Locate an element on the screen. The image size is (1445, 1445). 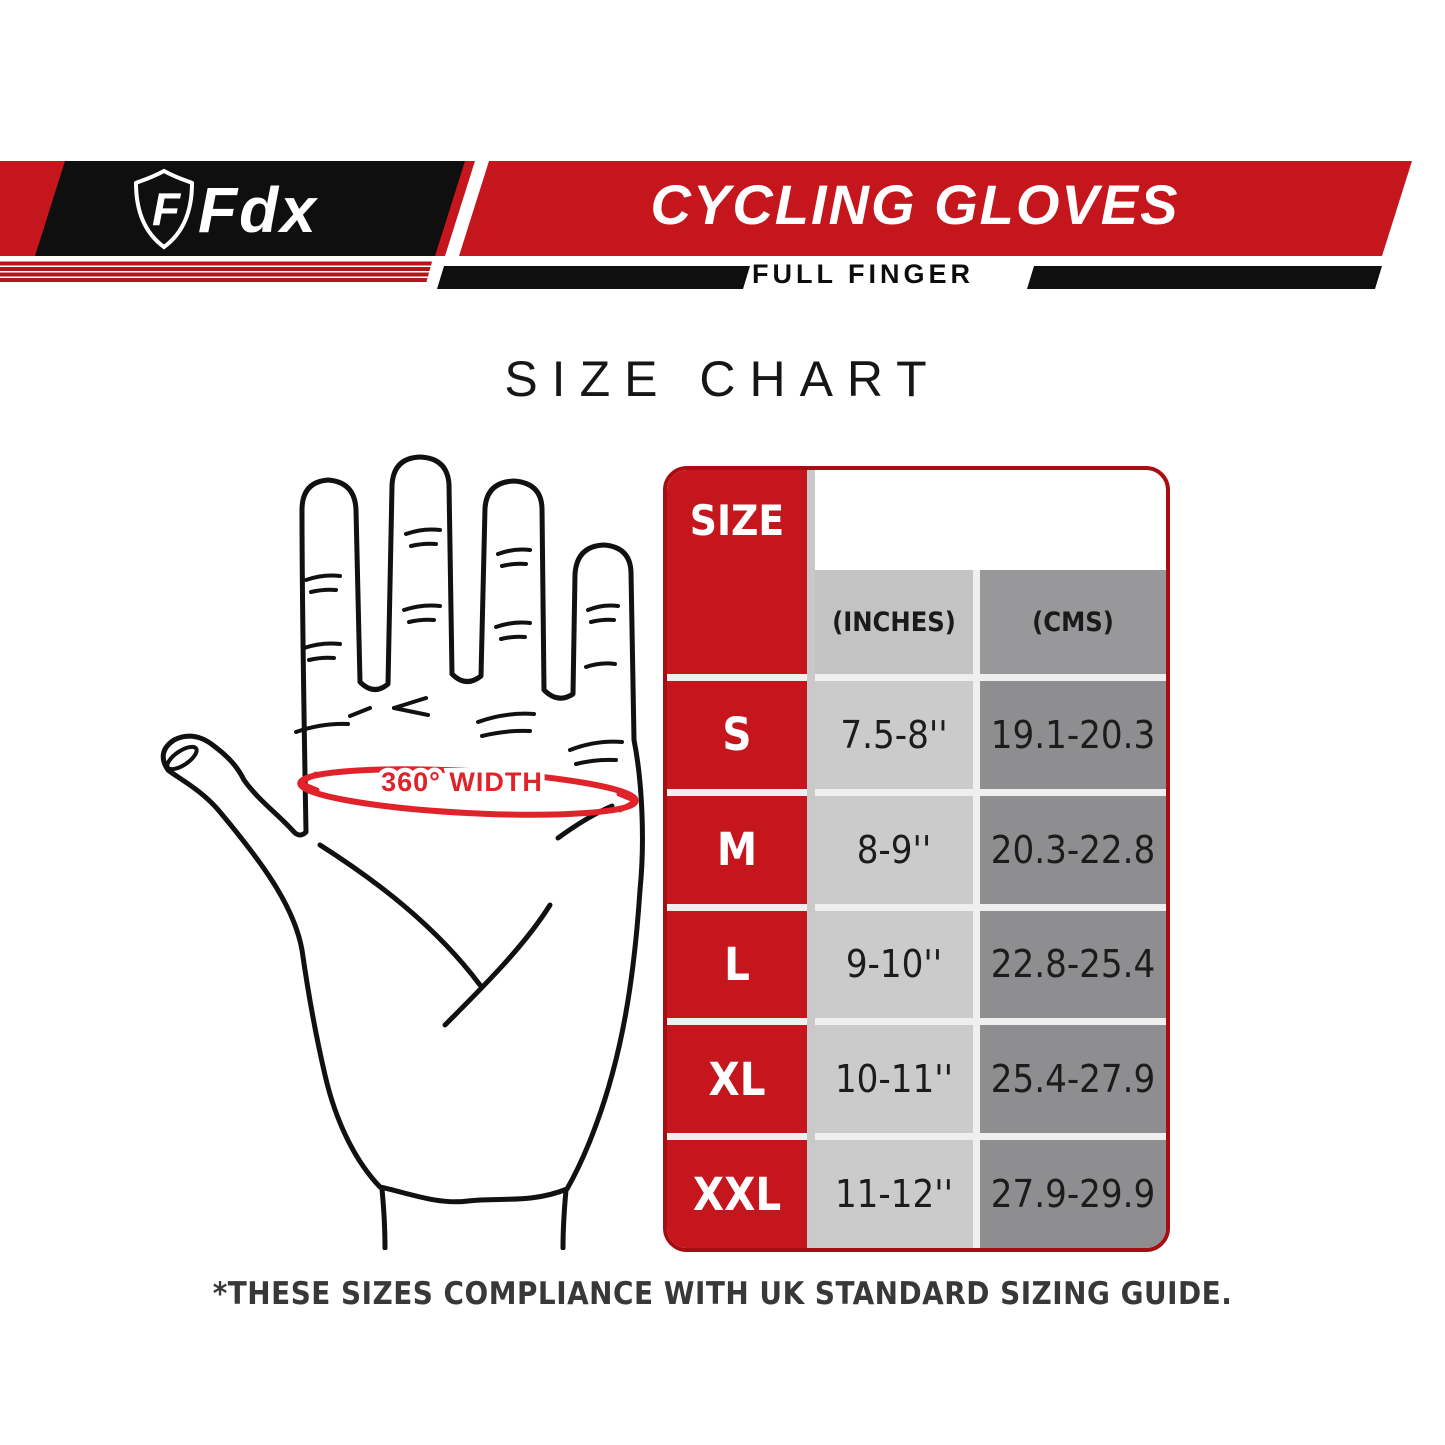
fdx-shield-icon: F is located at coordinates (164, 209).